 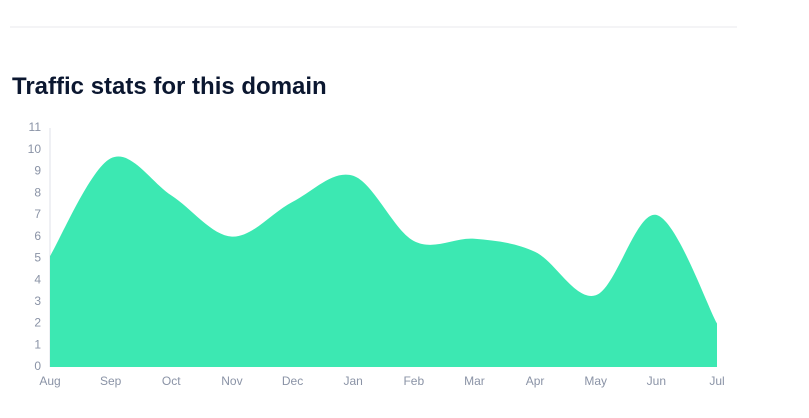 What do you see at coordinates (37, 214) in the screenshot?
I see `y-tick-label: 7` at bounding box center [37, 214].